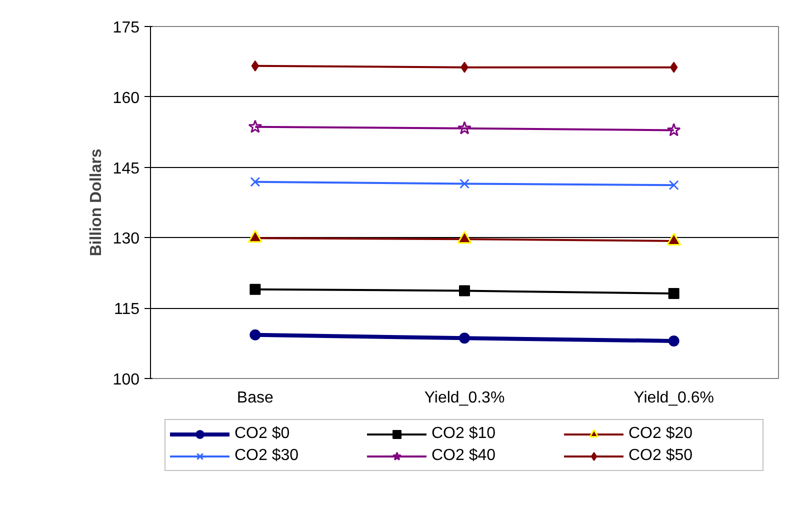 This screenshot has width=789, height=514. I want to click on x-tick-label: Yield_0.3%, so click(464, 398).